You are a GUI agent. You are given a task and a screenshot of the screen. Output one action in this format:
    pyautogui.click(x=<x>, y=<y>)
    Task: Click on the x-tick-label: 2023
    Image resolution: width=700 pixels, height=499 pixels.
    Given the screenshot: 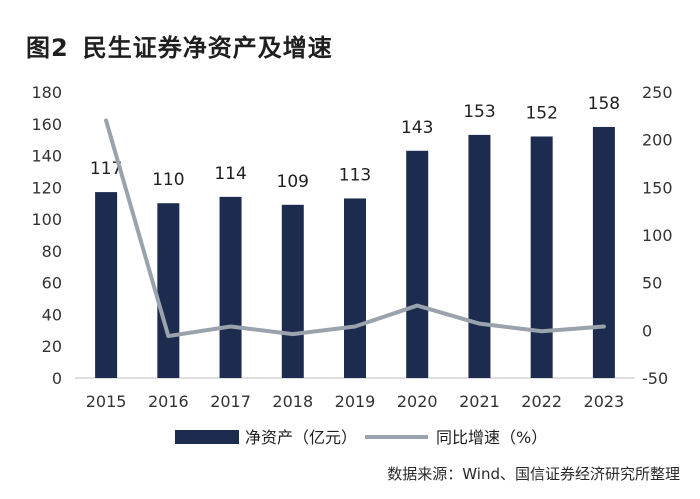 What is the action you would take?
    pyautogui.click(x=604, y=401)
    